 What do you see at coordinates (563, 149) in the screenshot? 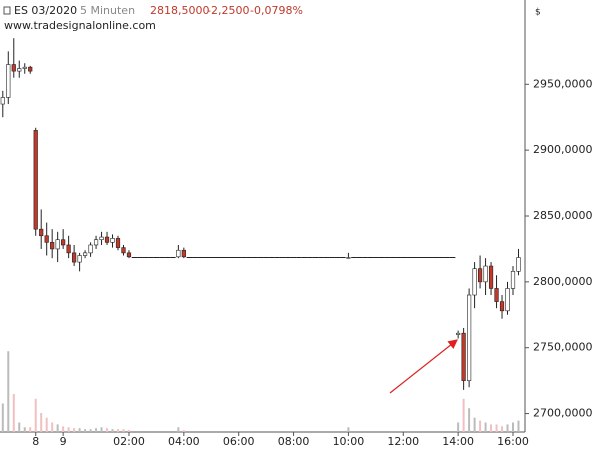
I see `y-tick-label: 2900,0000` at bounding box center [563, 149].